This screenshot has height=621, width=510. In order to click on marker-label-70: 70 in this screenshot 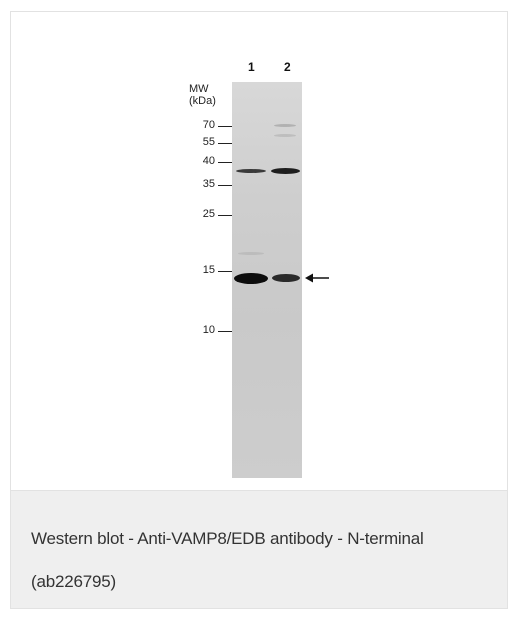, I will do `click(208, 125)`.